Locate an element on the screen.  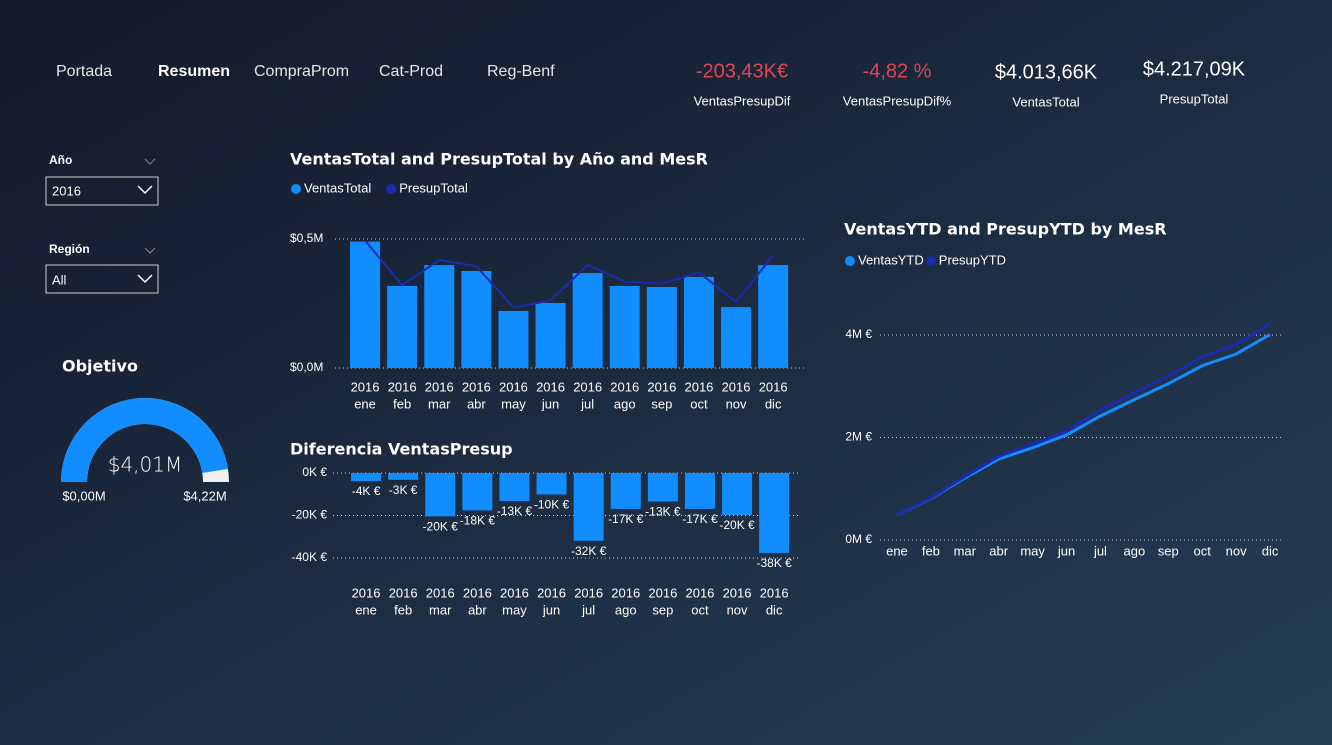
slicer-label: Año is located at coordinates (60, 160).